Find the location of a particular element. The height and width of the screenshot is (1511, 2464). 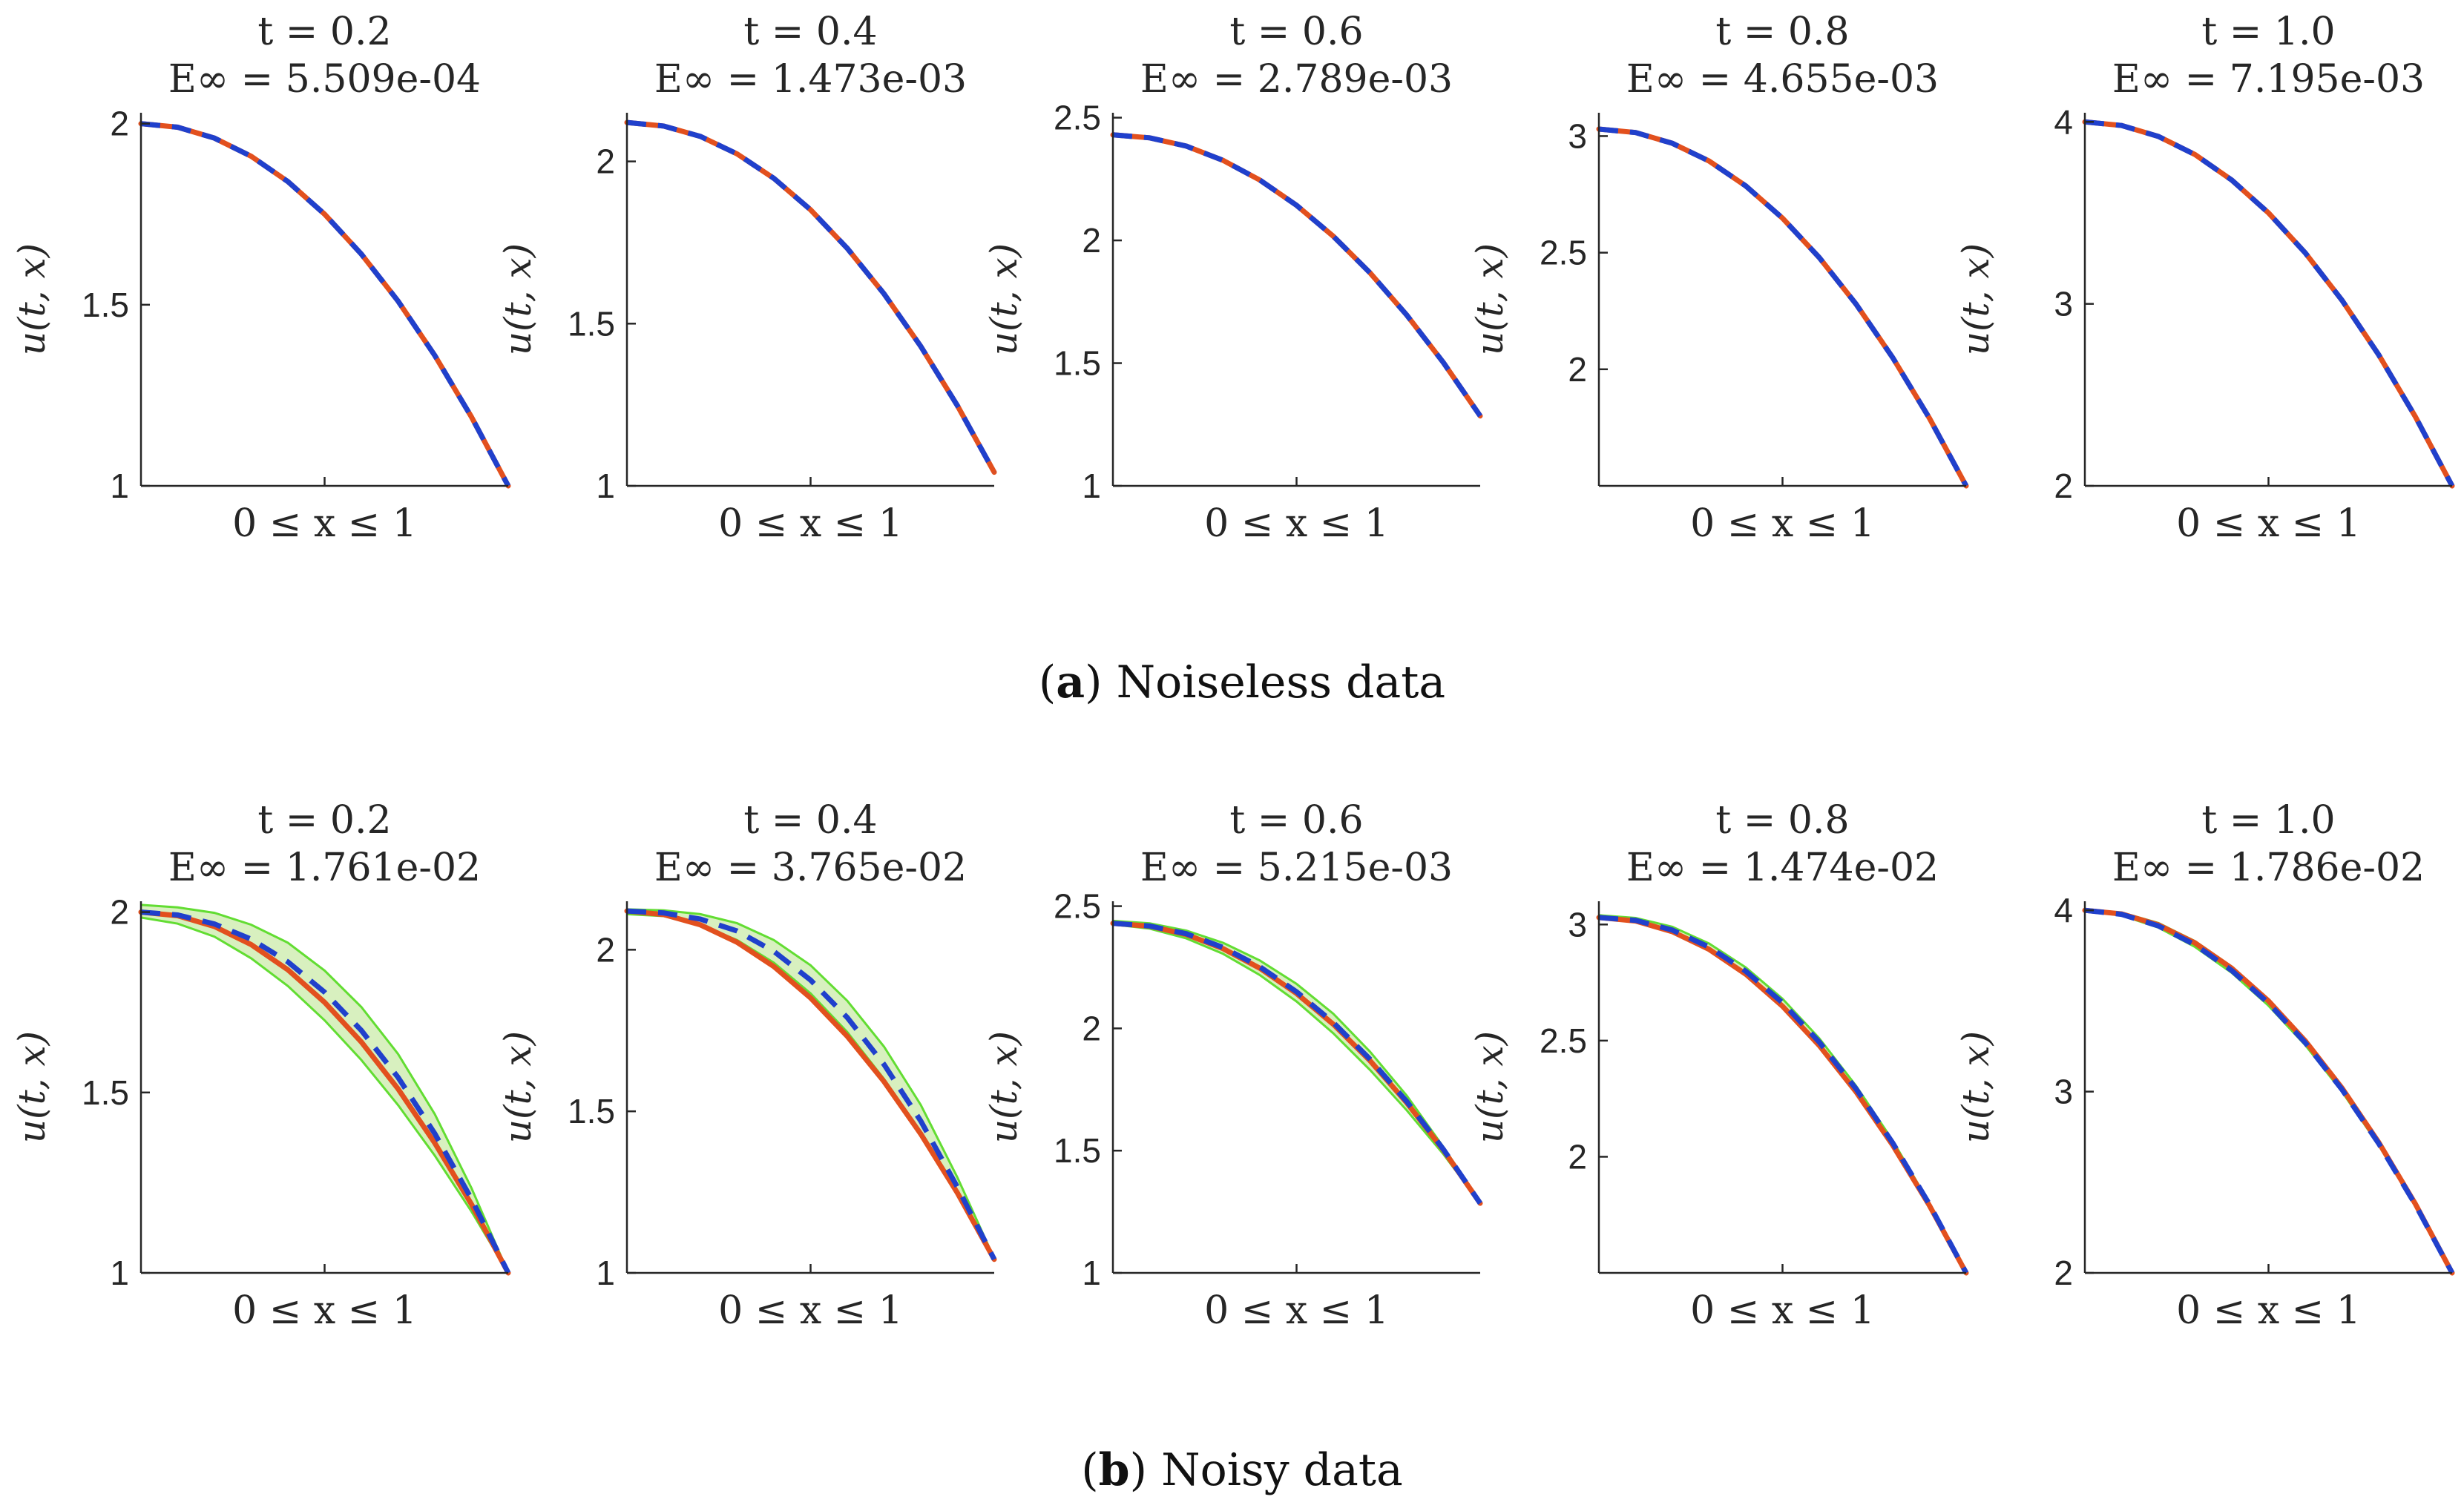

chart-error-label: E∞ = 1.474e-02 is located at coordinates (1782, 868).